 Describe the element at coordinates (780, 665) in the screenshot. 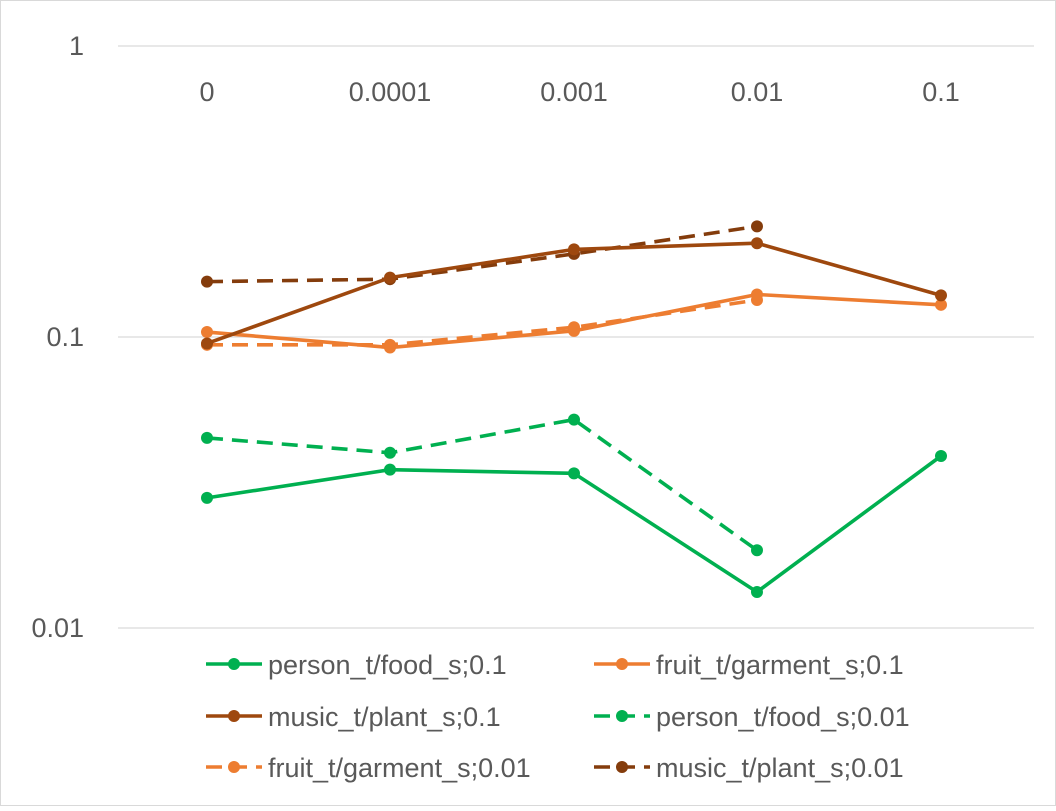

I see `legend-label: fruit_t/garment_s;0.1` at that location.